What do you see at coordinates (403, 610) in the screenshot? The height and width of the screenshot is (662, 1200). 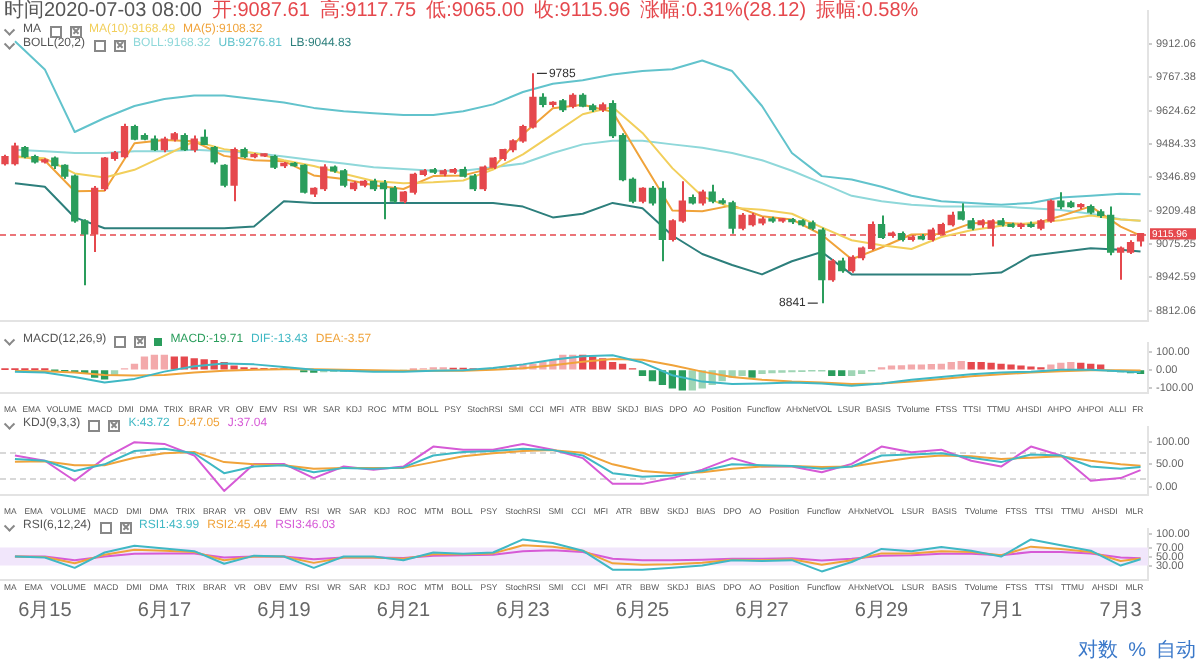 I see `x-tick-label: 6月21` at bounding box center [403, 610].